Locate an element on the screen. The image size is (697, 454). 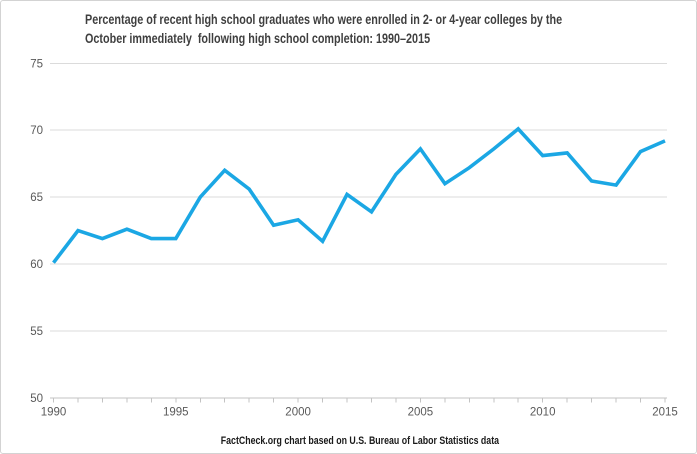
y-tick-label: 70 is located at coordinates (36, 131).